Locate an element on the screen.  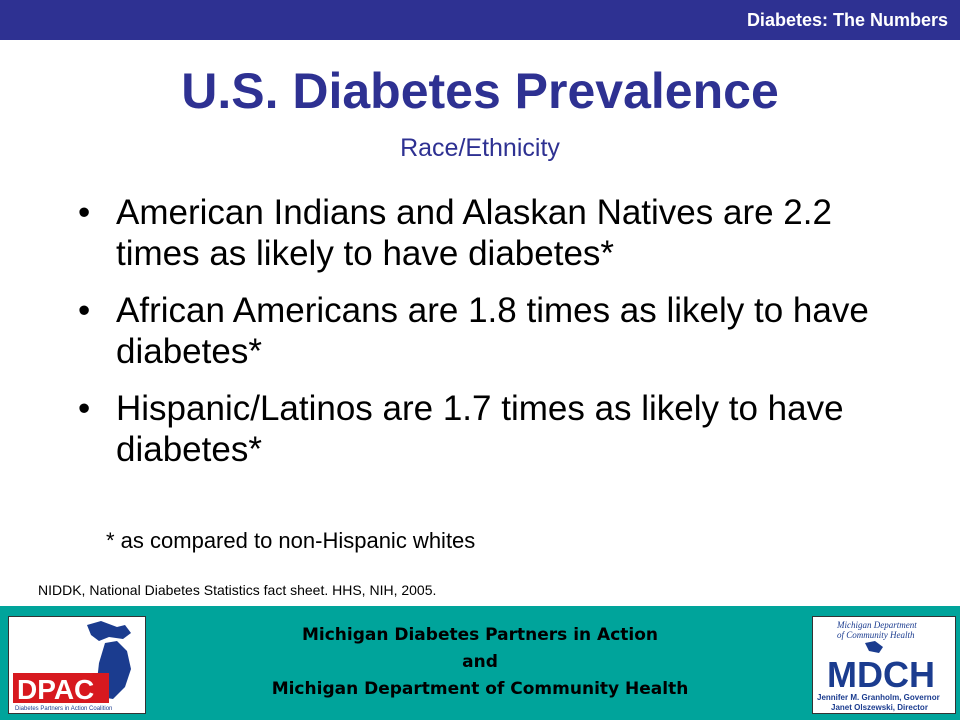
footnote: * as compared to non-Hispanic whites is located at coordinates (291, 540).